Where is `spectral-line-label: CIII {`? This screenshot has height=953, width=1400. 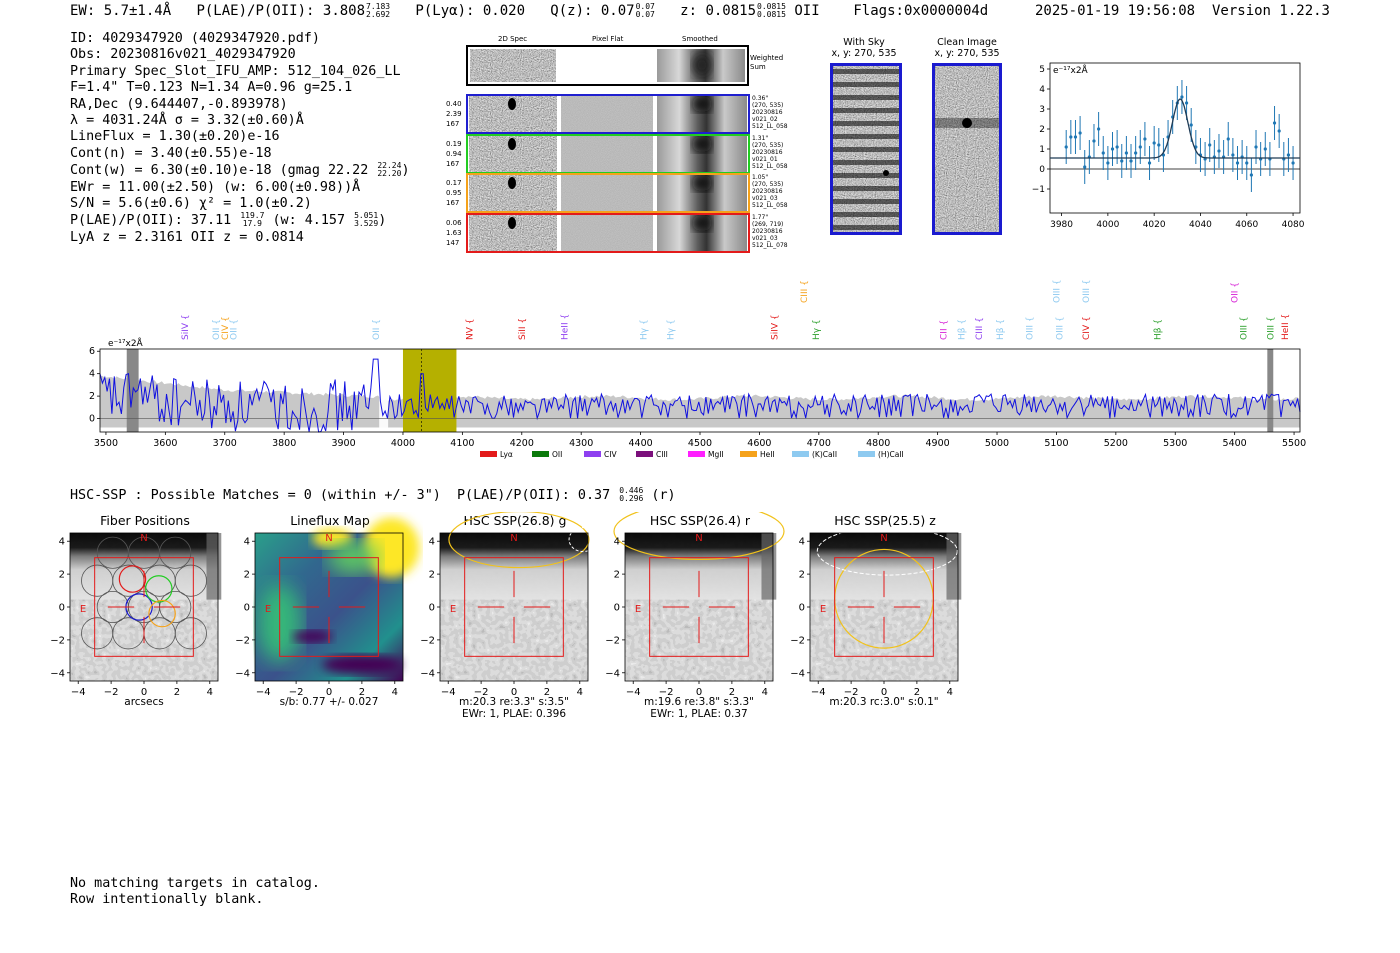
spectral-line-label: CIII { is located at coordinates (980, 328).